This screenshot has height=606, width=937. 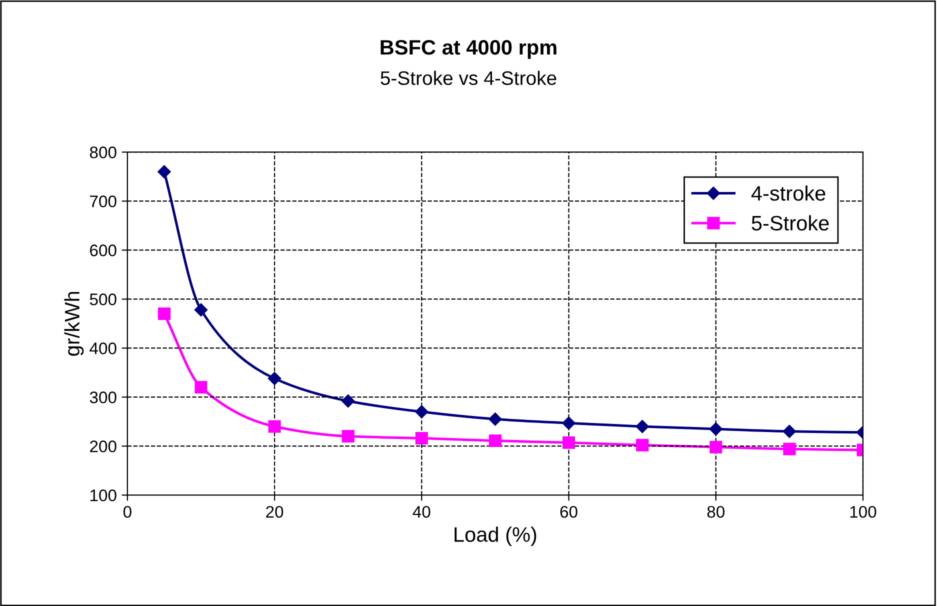 What do you see at coordinates (127, 512) in the screenshot?
I see `x-tick-label: 0` at bounding box center [127, 512].